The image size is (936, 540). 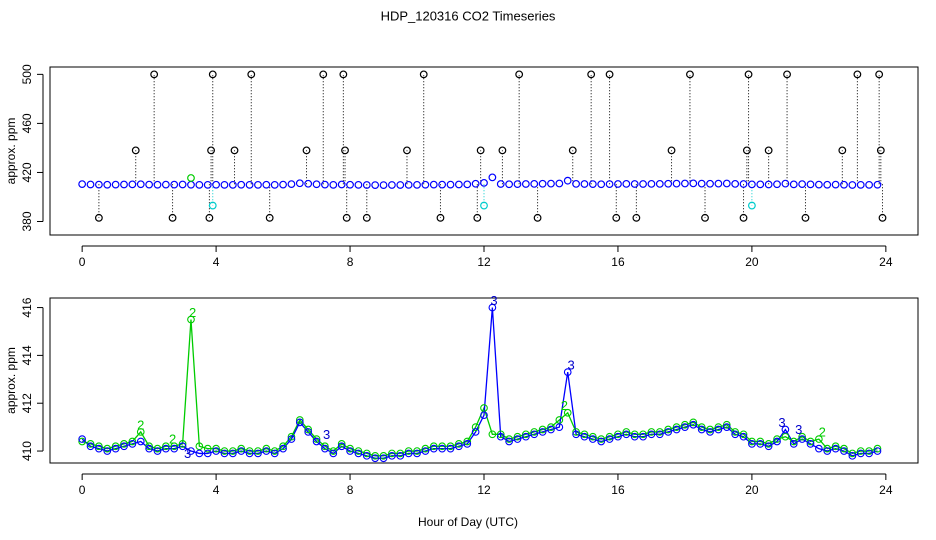 I want to click on y-tick-label: 412, so click(x=27, y=403).